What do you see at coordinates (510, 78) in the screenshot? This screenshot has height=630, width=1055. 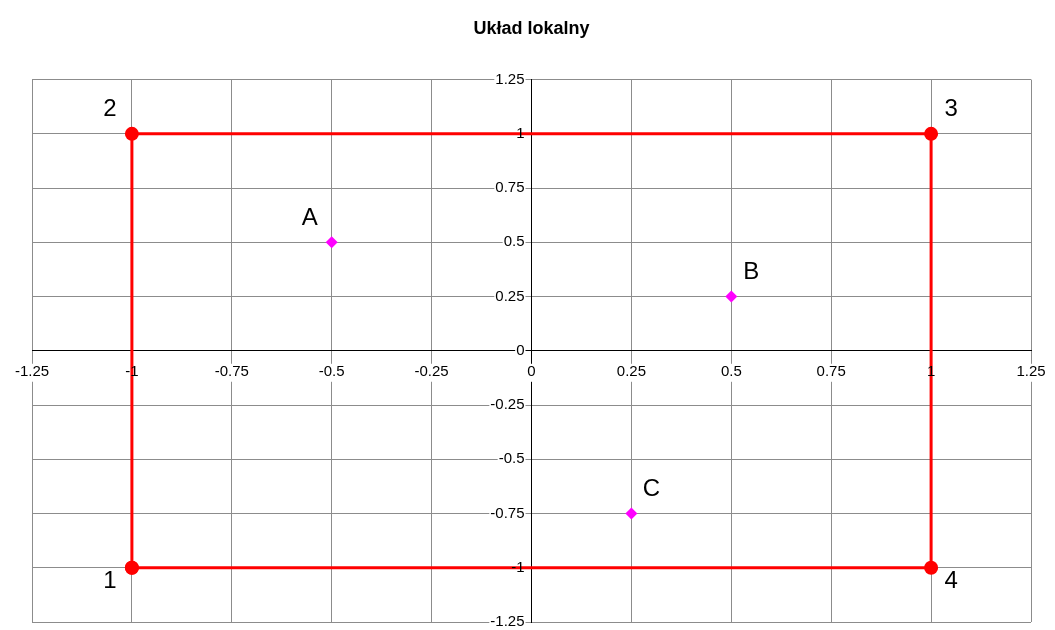 I see `y-tick-label: 1.25` at bounding box center [510, 78].